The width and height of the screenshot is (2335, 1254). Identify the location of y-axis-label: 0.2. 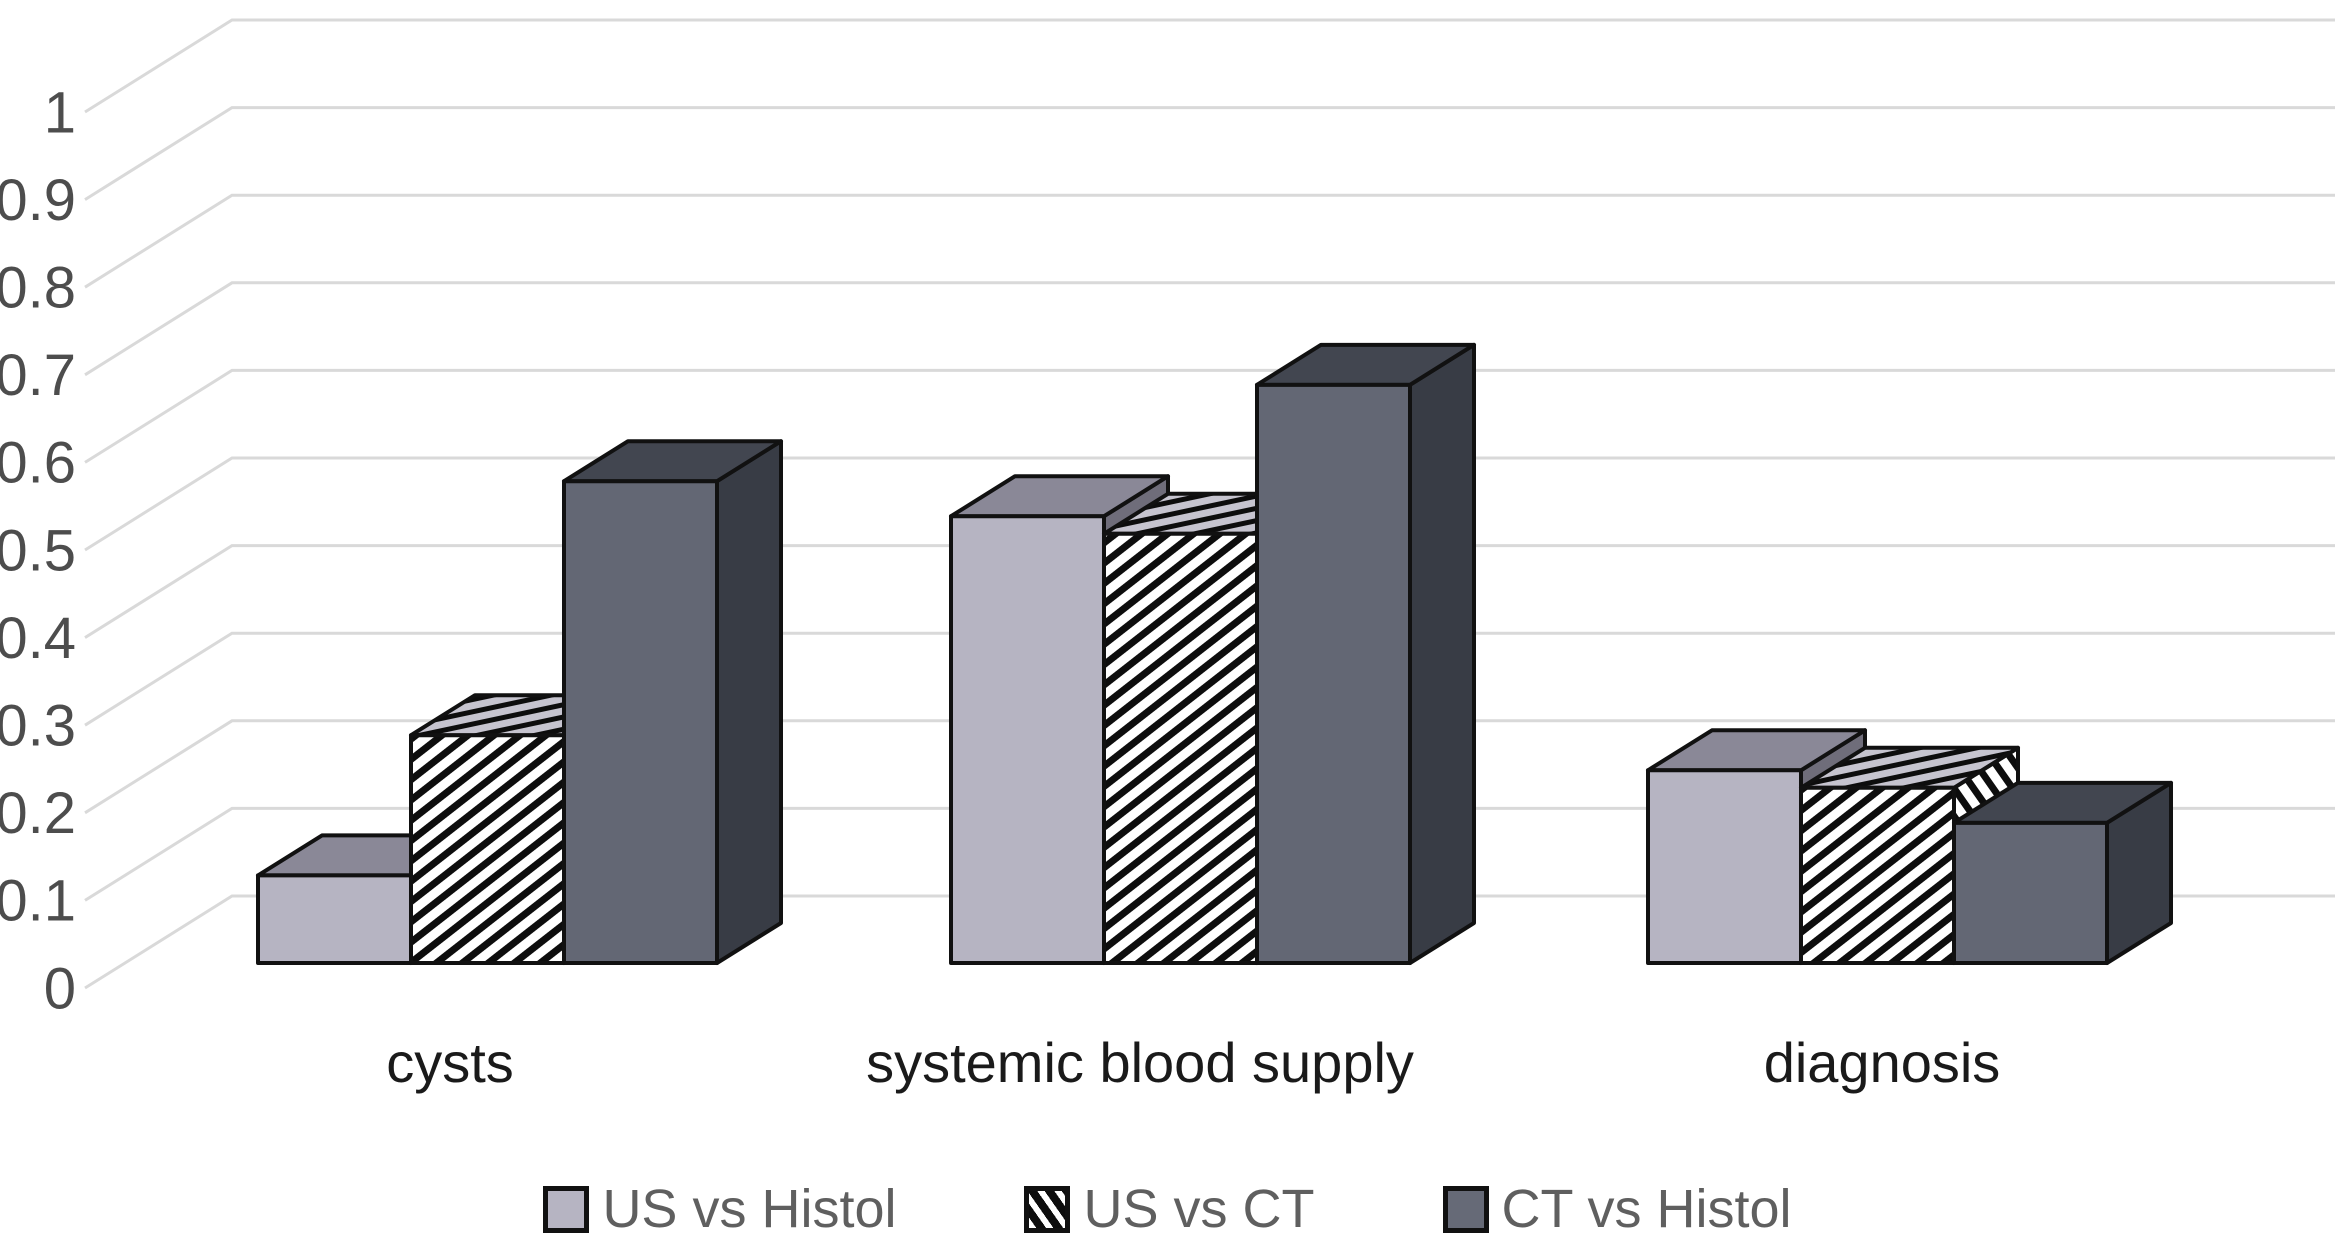
(38, 813).